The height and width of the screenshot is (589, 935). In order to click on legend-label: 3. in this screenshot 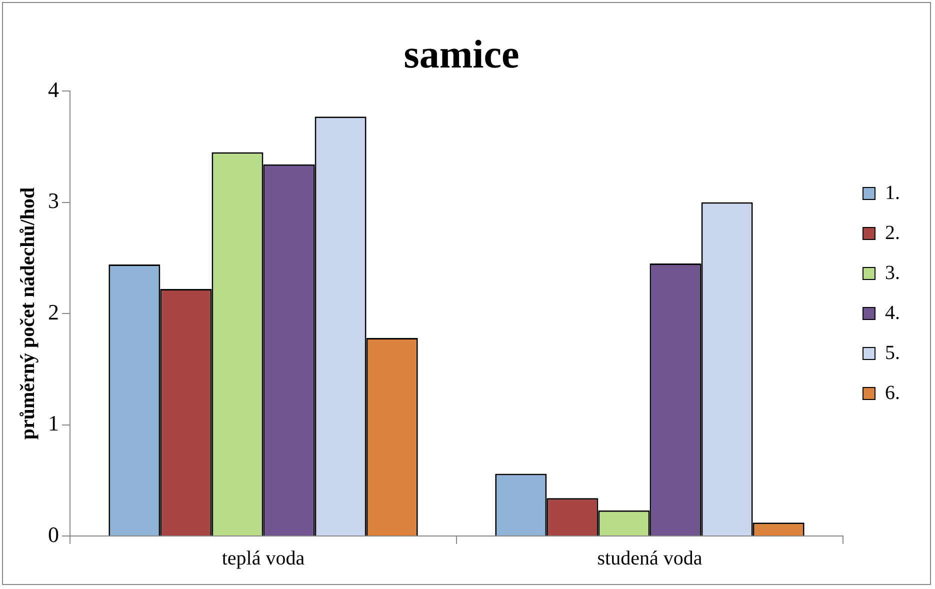, I will do `click(892, 273)`.